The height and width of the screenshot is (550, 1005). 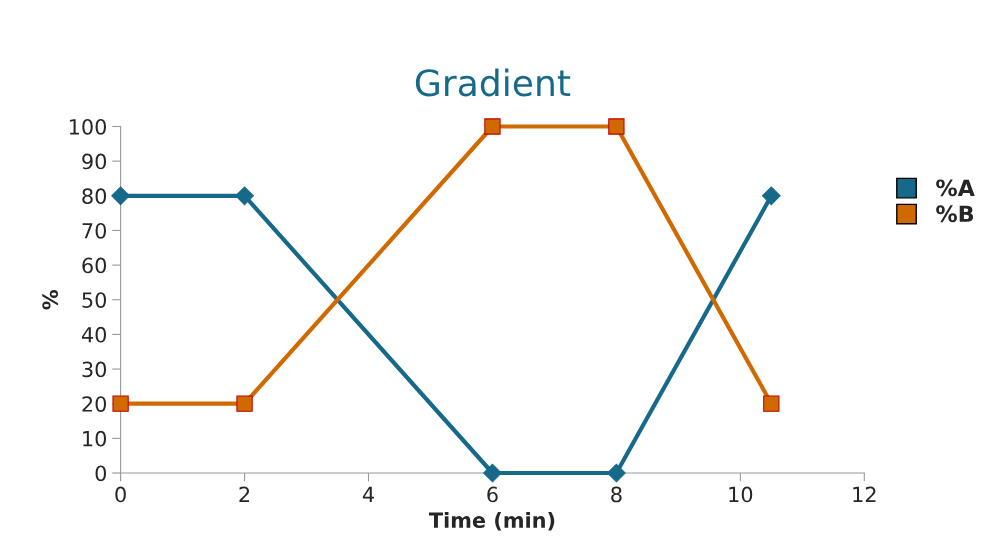 What do you see at coordinates (120, 494) in the screenshot?
I see `x-tick-label: 0` at bounding box center [120, 494].